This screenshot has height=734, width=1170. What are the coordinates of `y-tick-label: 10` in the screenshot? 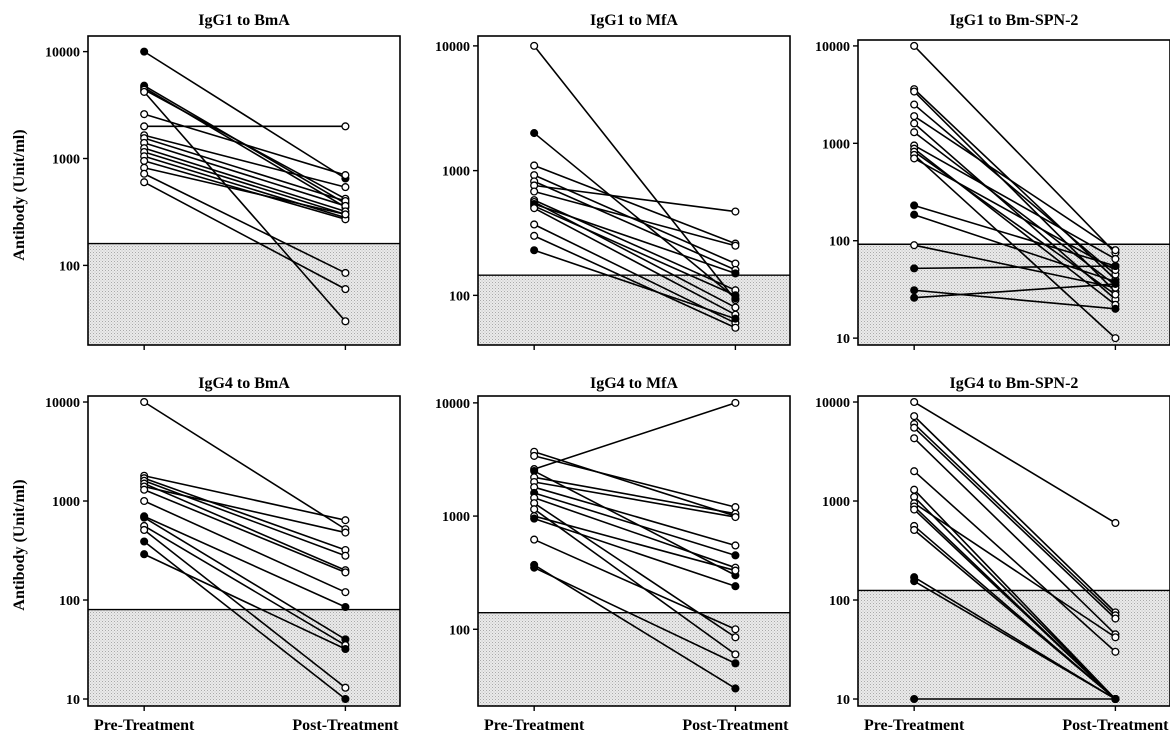 It's located at (843, 700).